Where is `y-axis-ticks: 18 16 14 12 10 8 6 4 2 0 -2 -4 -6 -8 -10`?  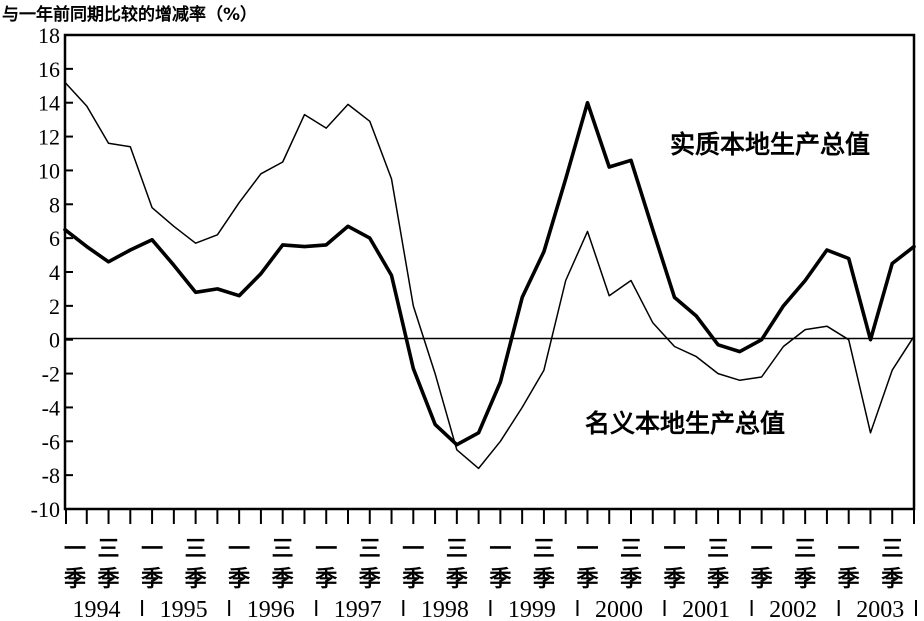
y-axis-ticks: 18 16 14 12 10 8 6 4 2 0 -2 -4 -6 -8 -10 is located at coordinates (52, 272).